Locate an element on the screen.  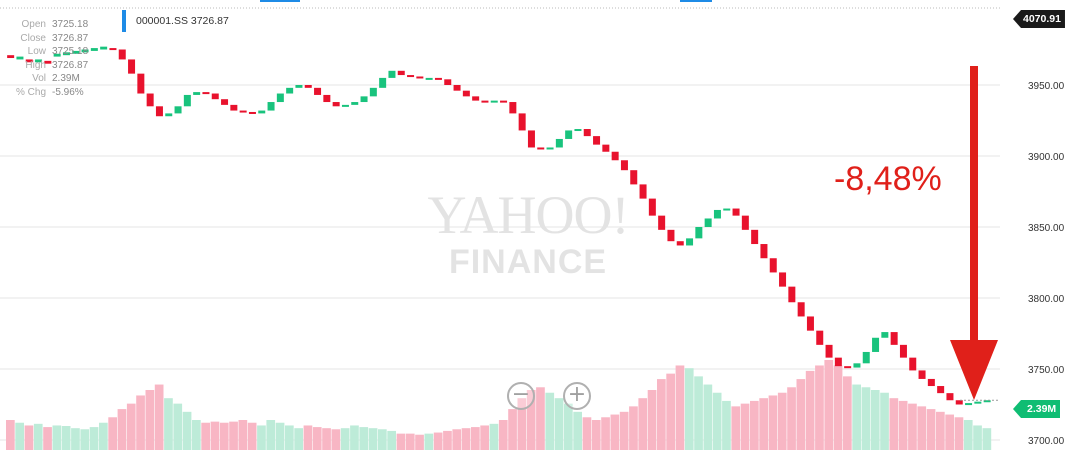
ohlc-value: -5.96% is located at coordinates (68, 92).